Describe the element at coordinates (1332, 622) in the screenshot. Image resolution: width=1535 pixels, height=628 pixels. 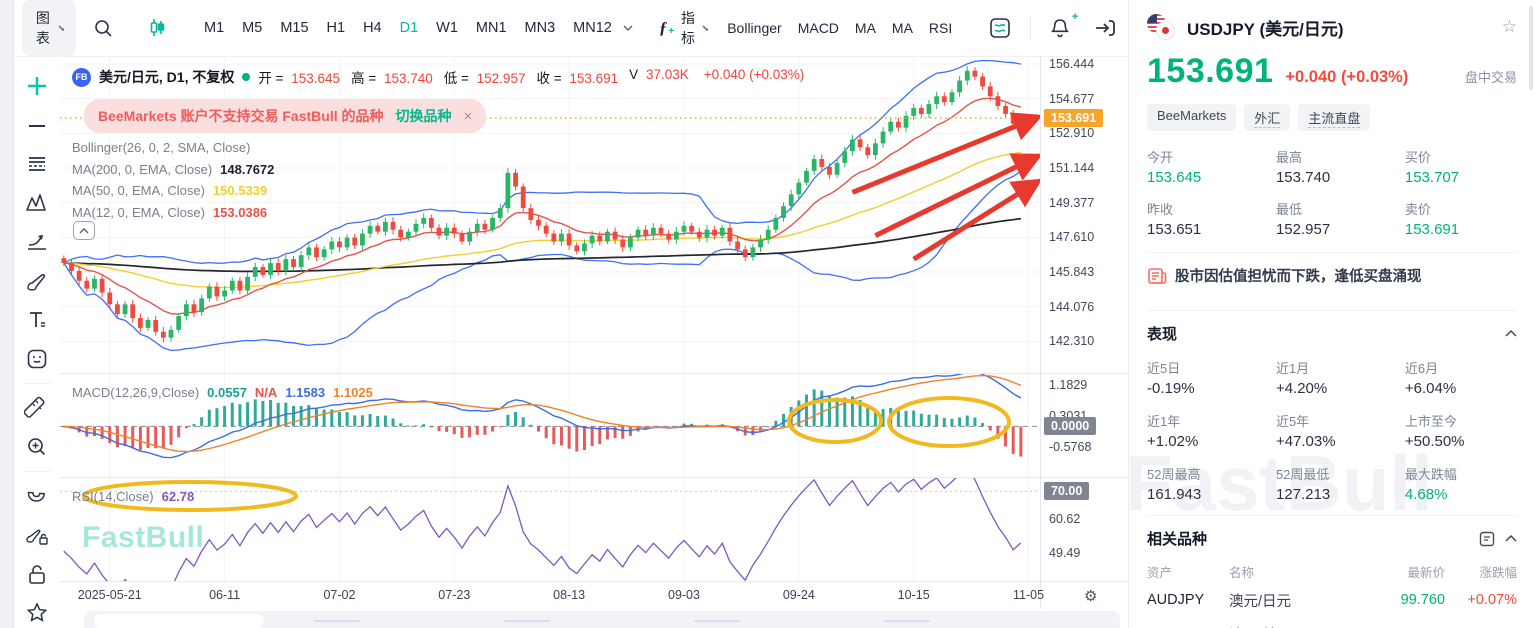
I see `related-row-audusd: AUDUSD澳元/美元0.64907+0.03%` at that location.